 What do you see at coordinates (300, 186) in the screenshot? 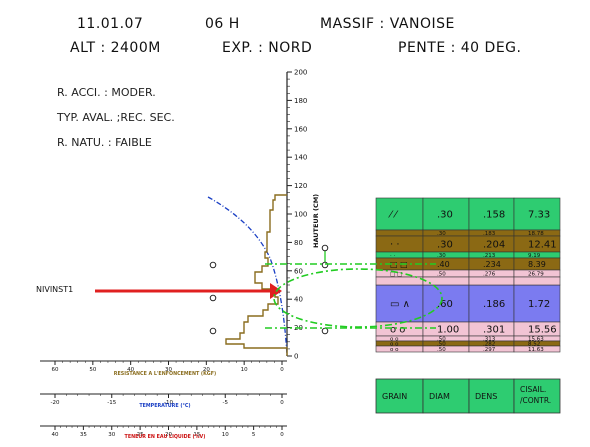
I see `height-tick-label: 120` at bounding box center [300, 186].